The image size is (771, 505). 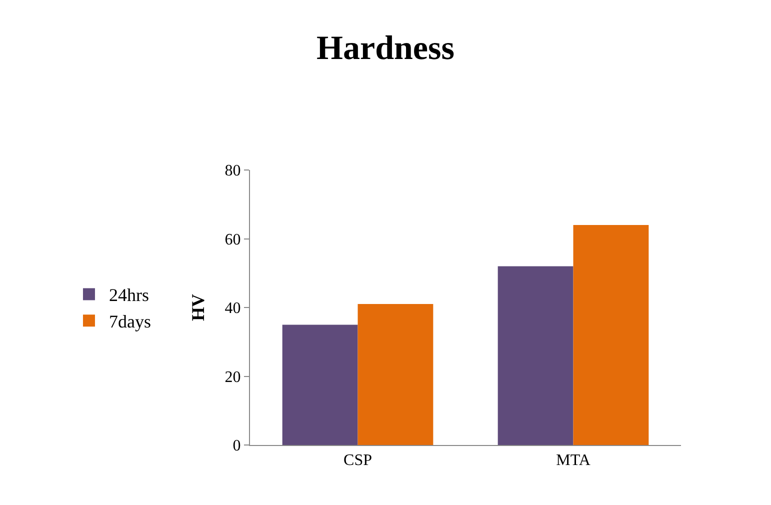 What do you see at coordinates (232, 171) in the screenshot?
I see `y-tick-label: 80` at bounding box center [232, 171].